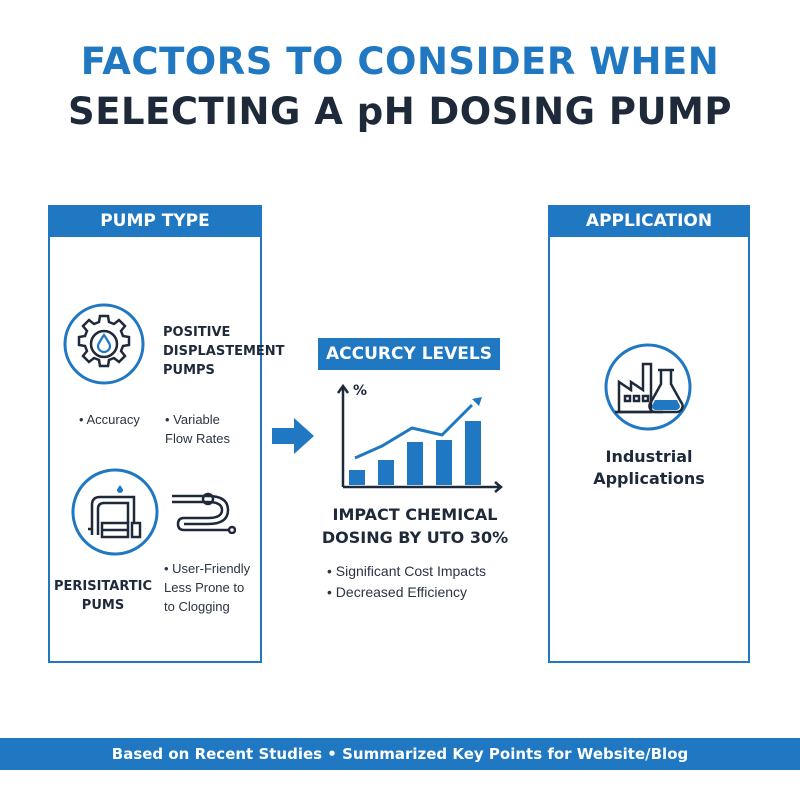 This screenshot has height=800, width=800. What do you see at coordinates (104, 344) in the screenshot?
I see `gear-with-droplet-icon` at bounding box center [104, 344].